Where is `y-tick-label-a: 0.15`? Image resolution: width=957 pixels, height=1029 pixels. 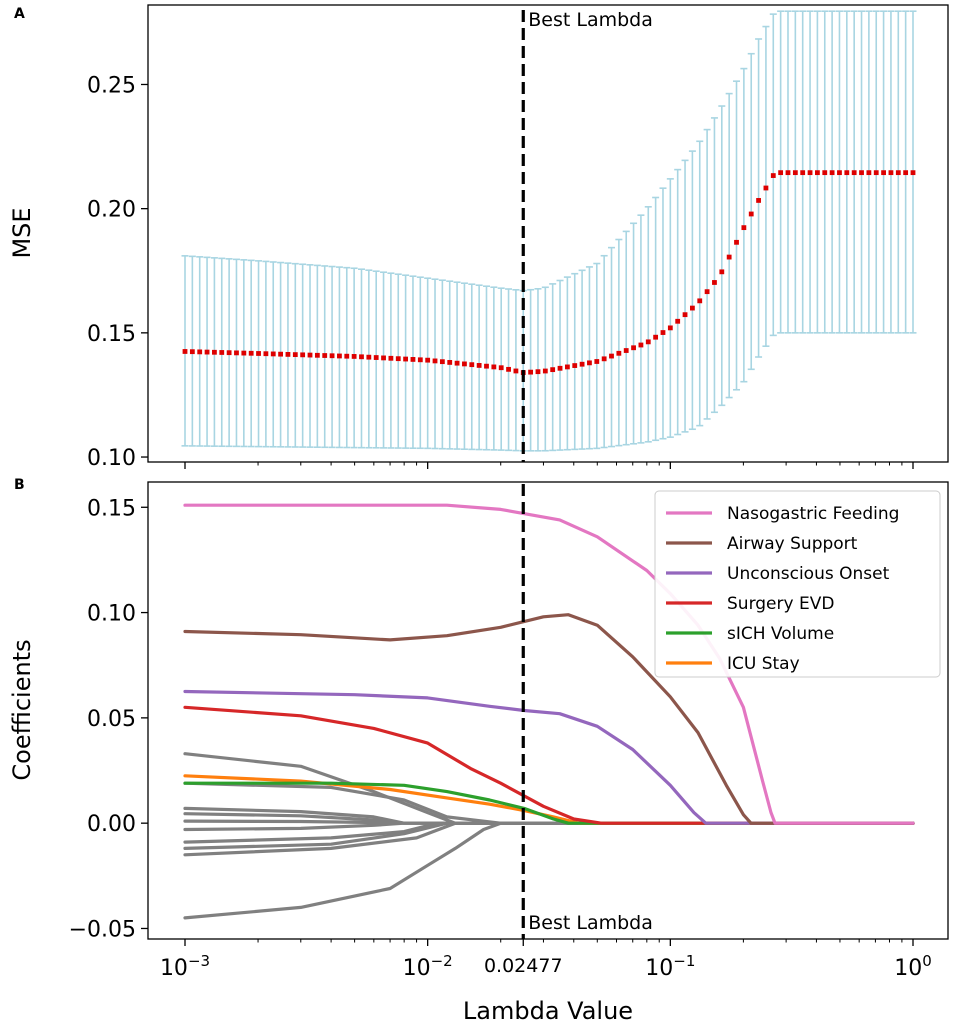 y-tick-label-a: 0.15 is located at coordinates (111, 334).